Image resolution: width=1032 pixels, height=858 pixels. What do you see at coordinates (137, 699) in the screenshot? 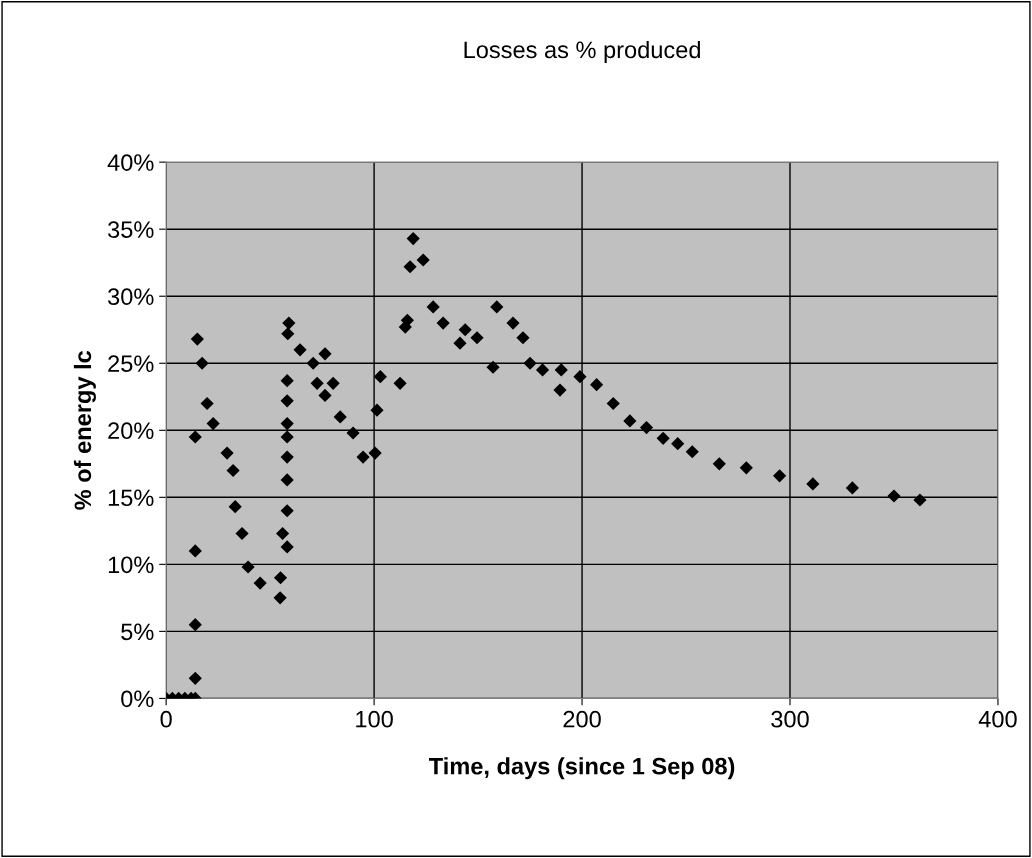
I see `y-tick-label: 0%` at bounding box center [137, 699].